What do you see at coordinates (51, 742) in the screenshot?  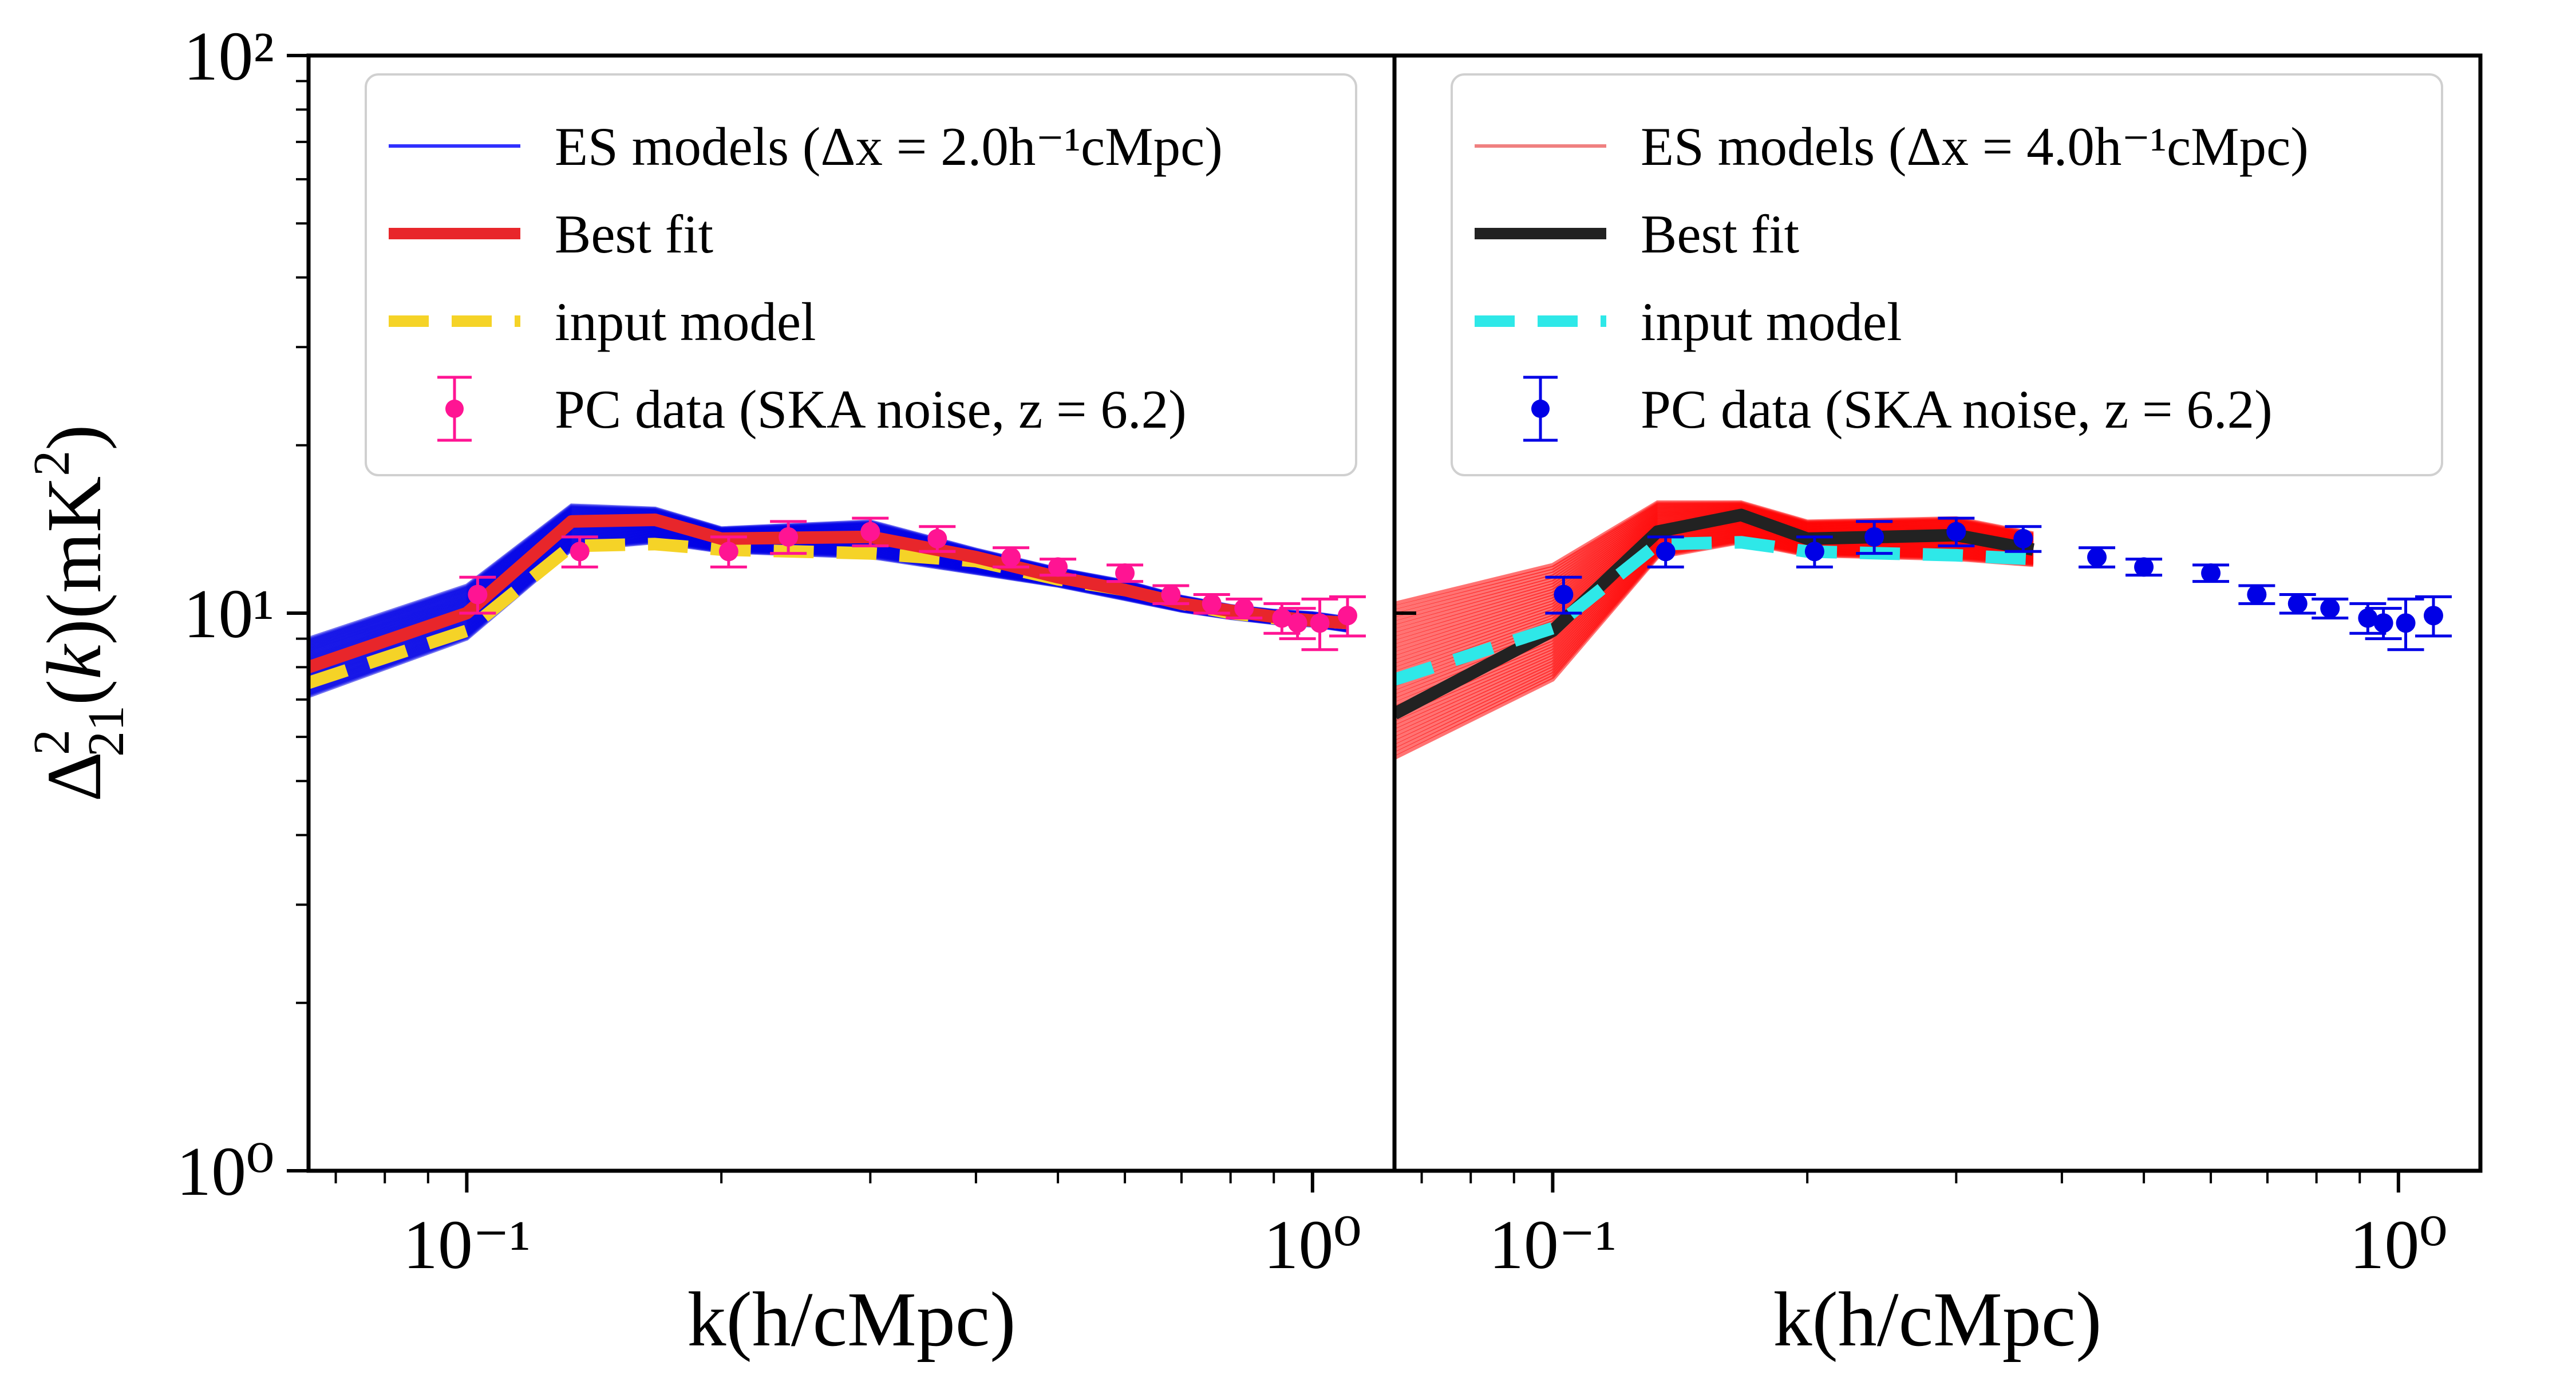 I see `y-axis-label-sup: 2` at bounding box center [51, 742].